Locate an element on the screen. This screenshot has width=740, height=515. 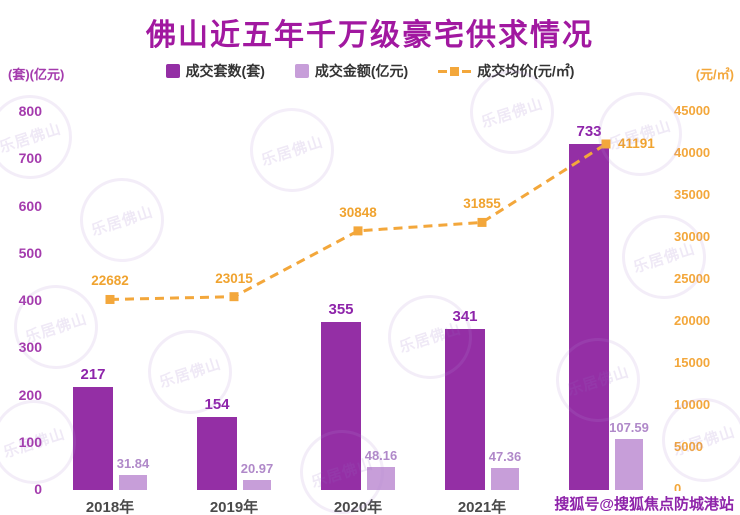
x-axis-label: 2019年 is located at coordinates (234, 507).